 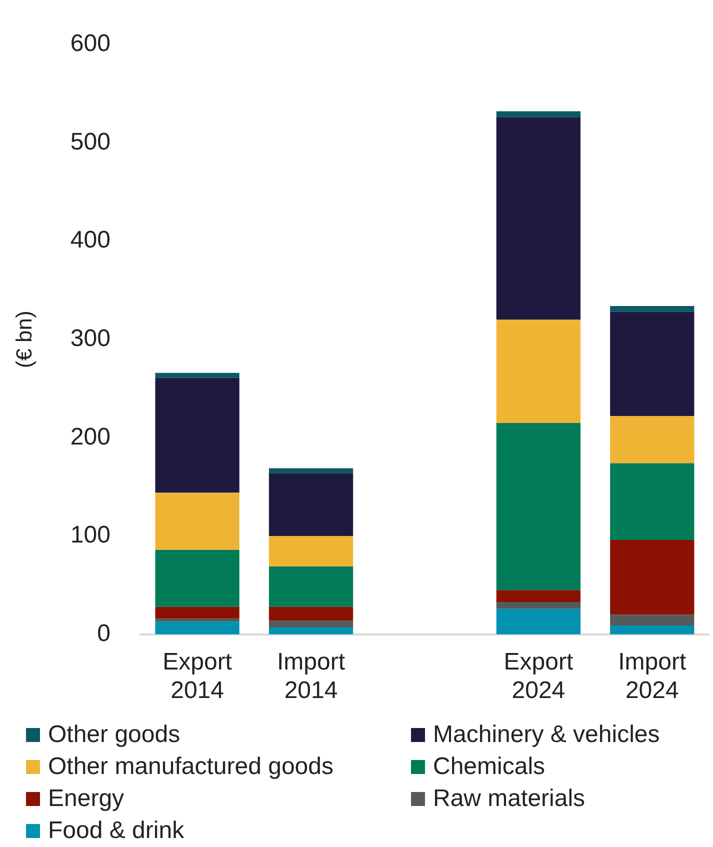 What do you see at coordinates (90, 436) in the screenshot?
I see `y-tick-label: 200` at bounding box center [90, 436].